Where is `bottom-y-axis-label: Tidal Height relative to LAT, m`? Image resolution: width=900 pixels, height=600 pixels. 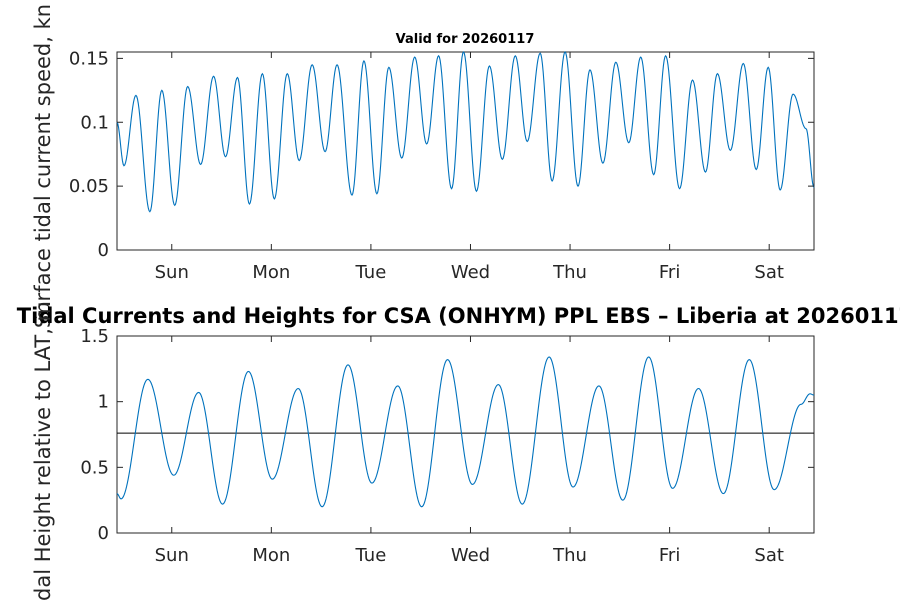 bottom-y-axis-label: Tidal Height relative to LAT, m is located at coordinates (43, 450).